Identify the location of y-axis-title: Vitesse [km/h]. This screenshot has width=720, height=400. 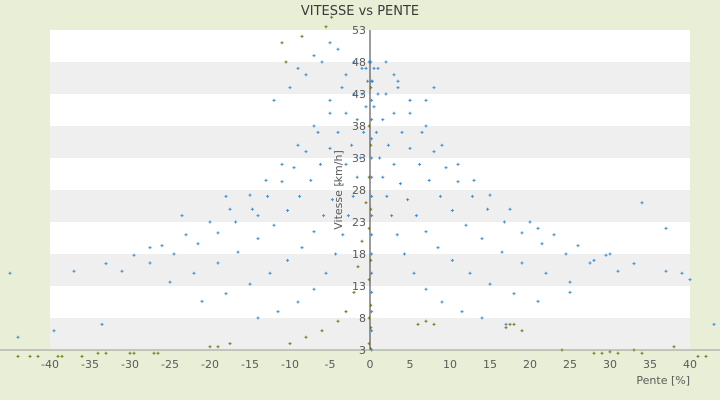
(338, 190).